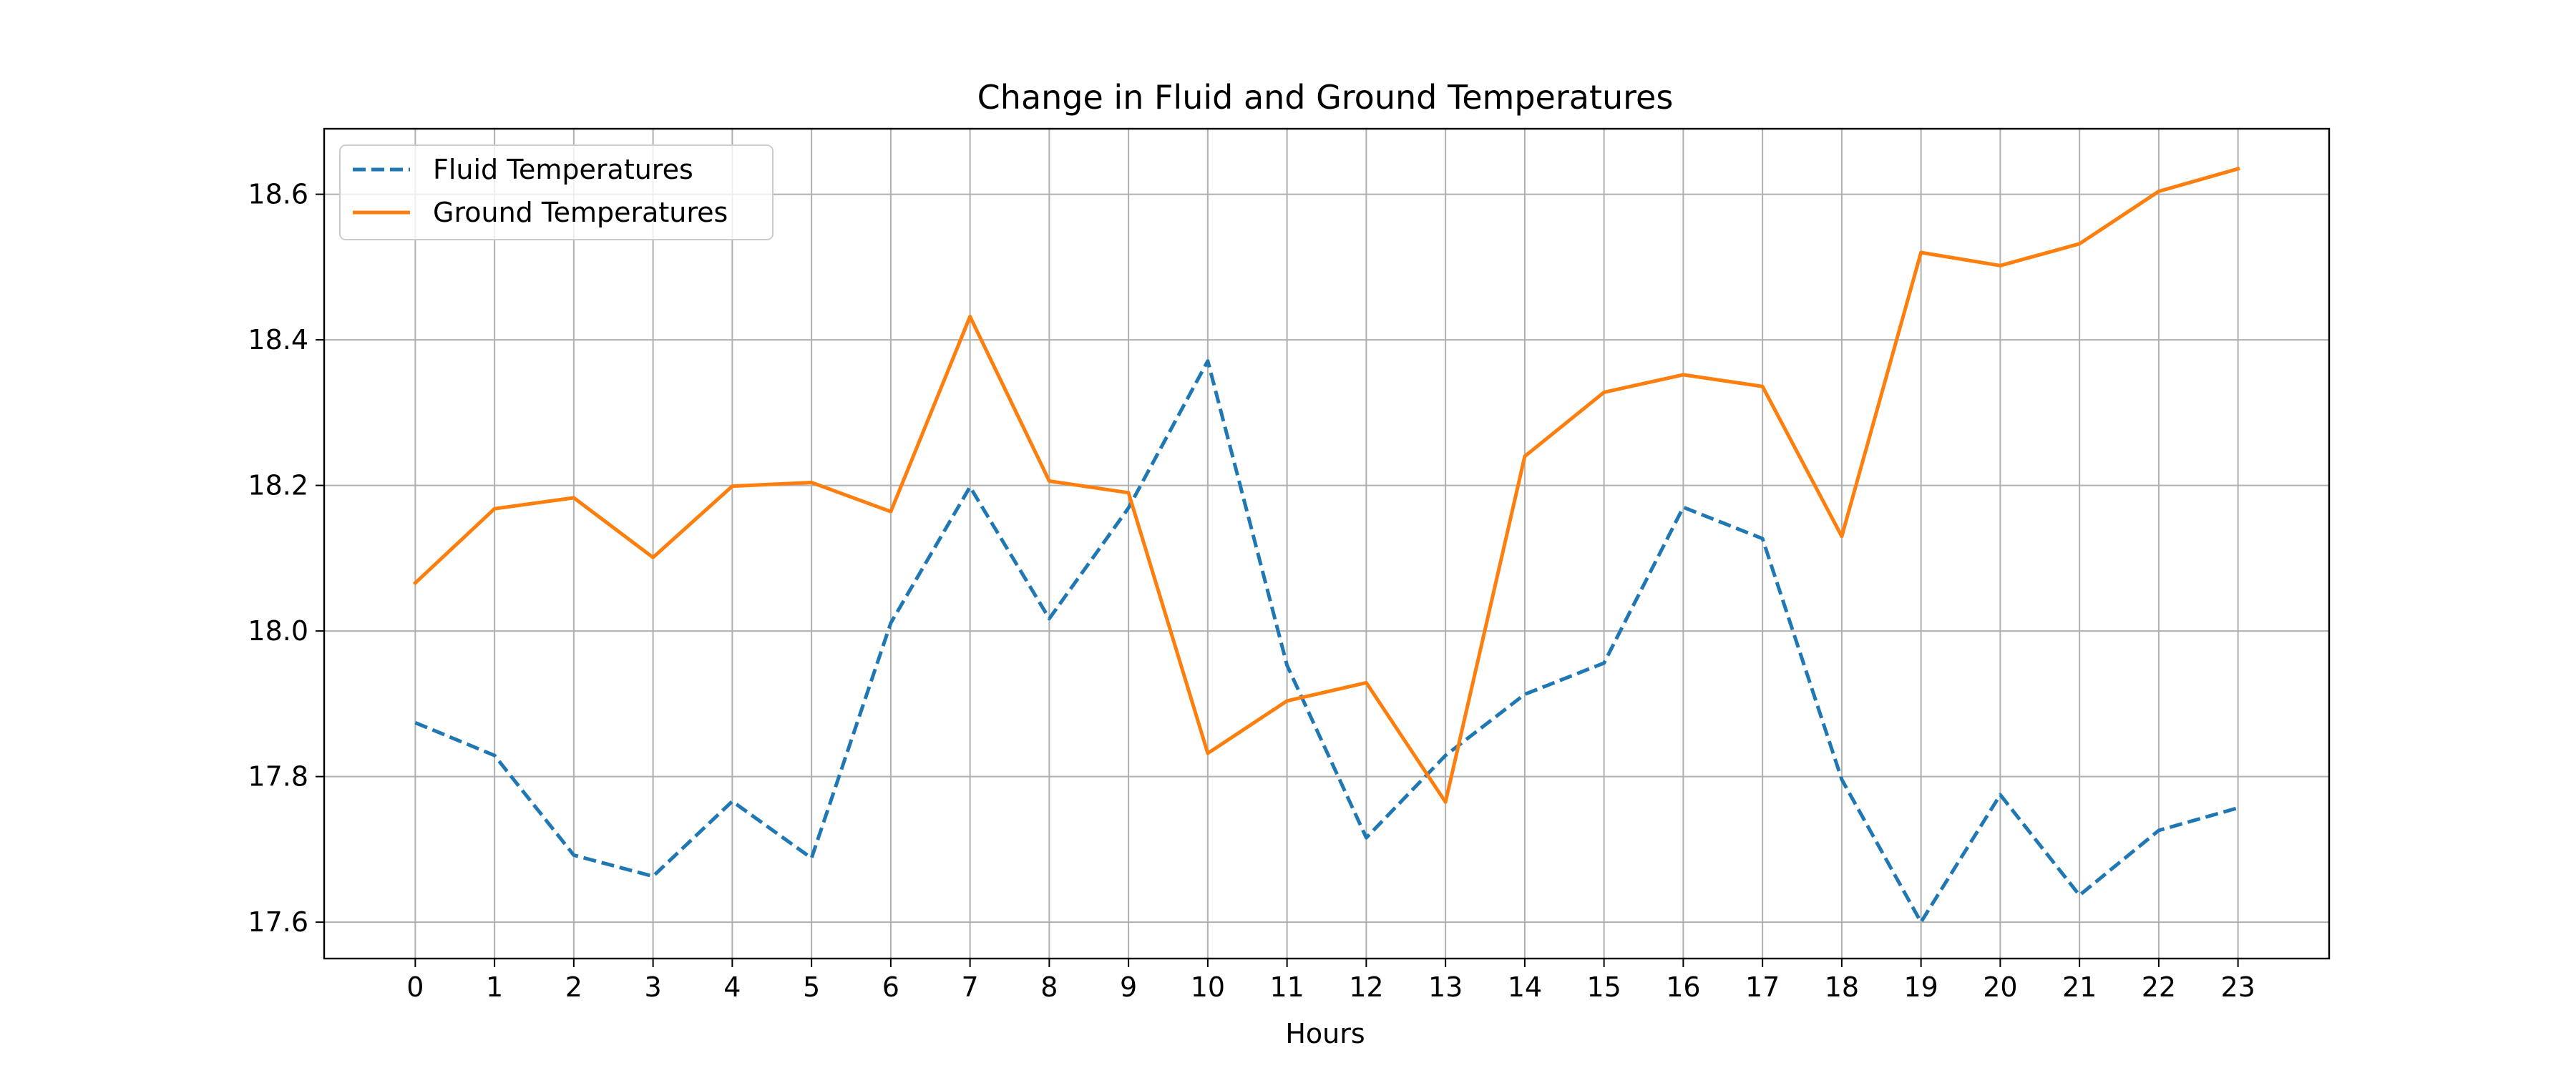  I want to click on legend: Fluid Temperatures Ground Temperatures, so click(556, 192).